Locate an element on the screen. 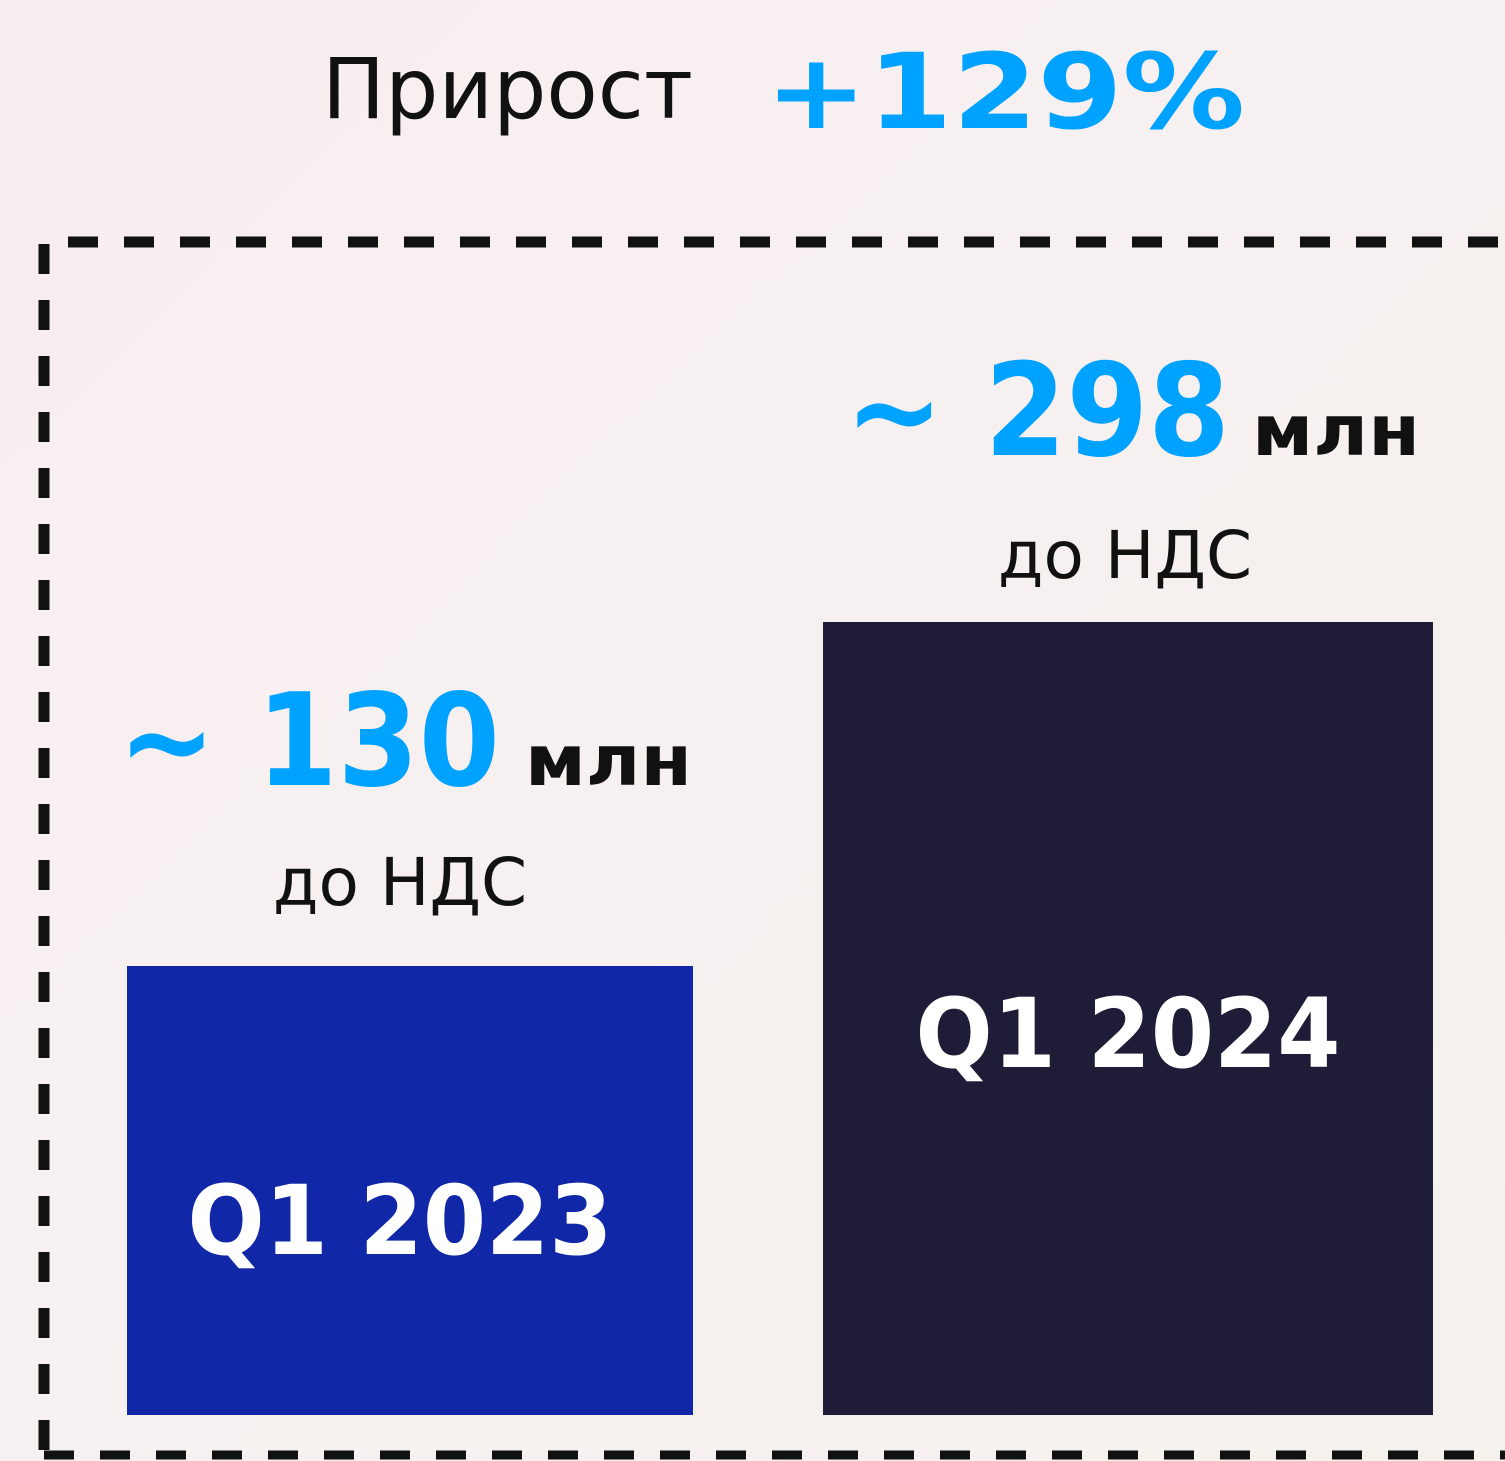 This screenshot has width=1505, height=1461. value: ~ 130 is located at coordinates (309, 741).